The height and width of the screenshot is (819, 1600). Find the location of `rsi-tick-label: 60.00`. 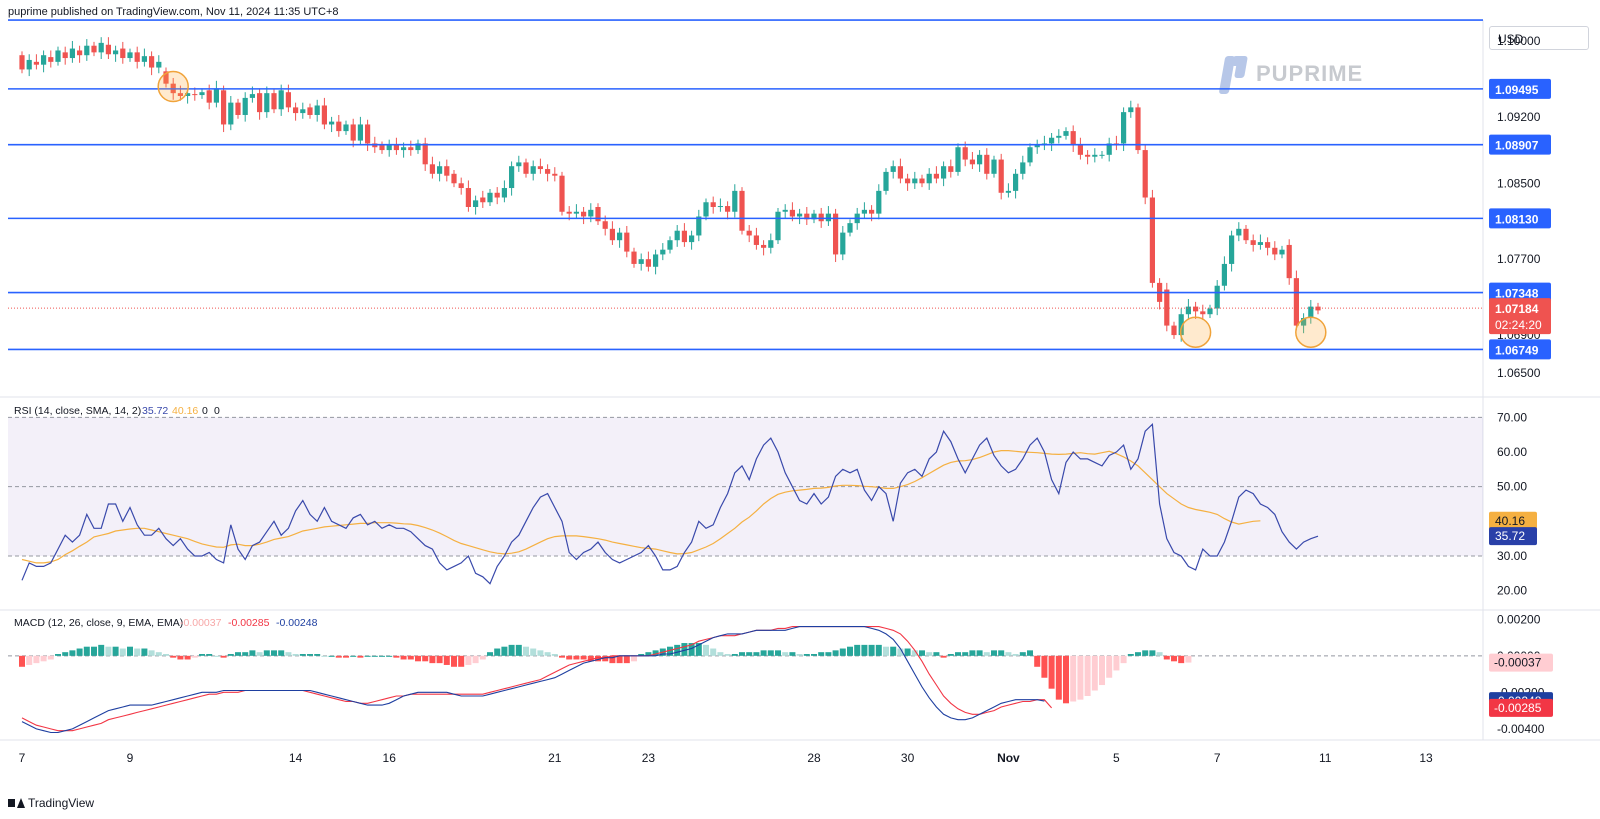

rsi-tick-label: 60.00 is located at coordinates (1512, 452).